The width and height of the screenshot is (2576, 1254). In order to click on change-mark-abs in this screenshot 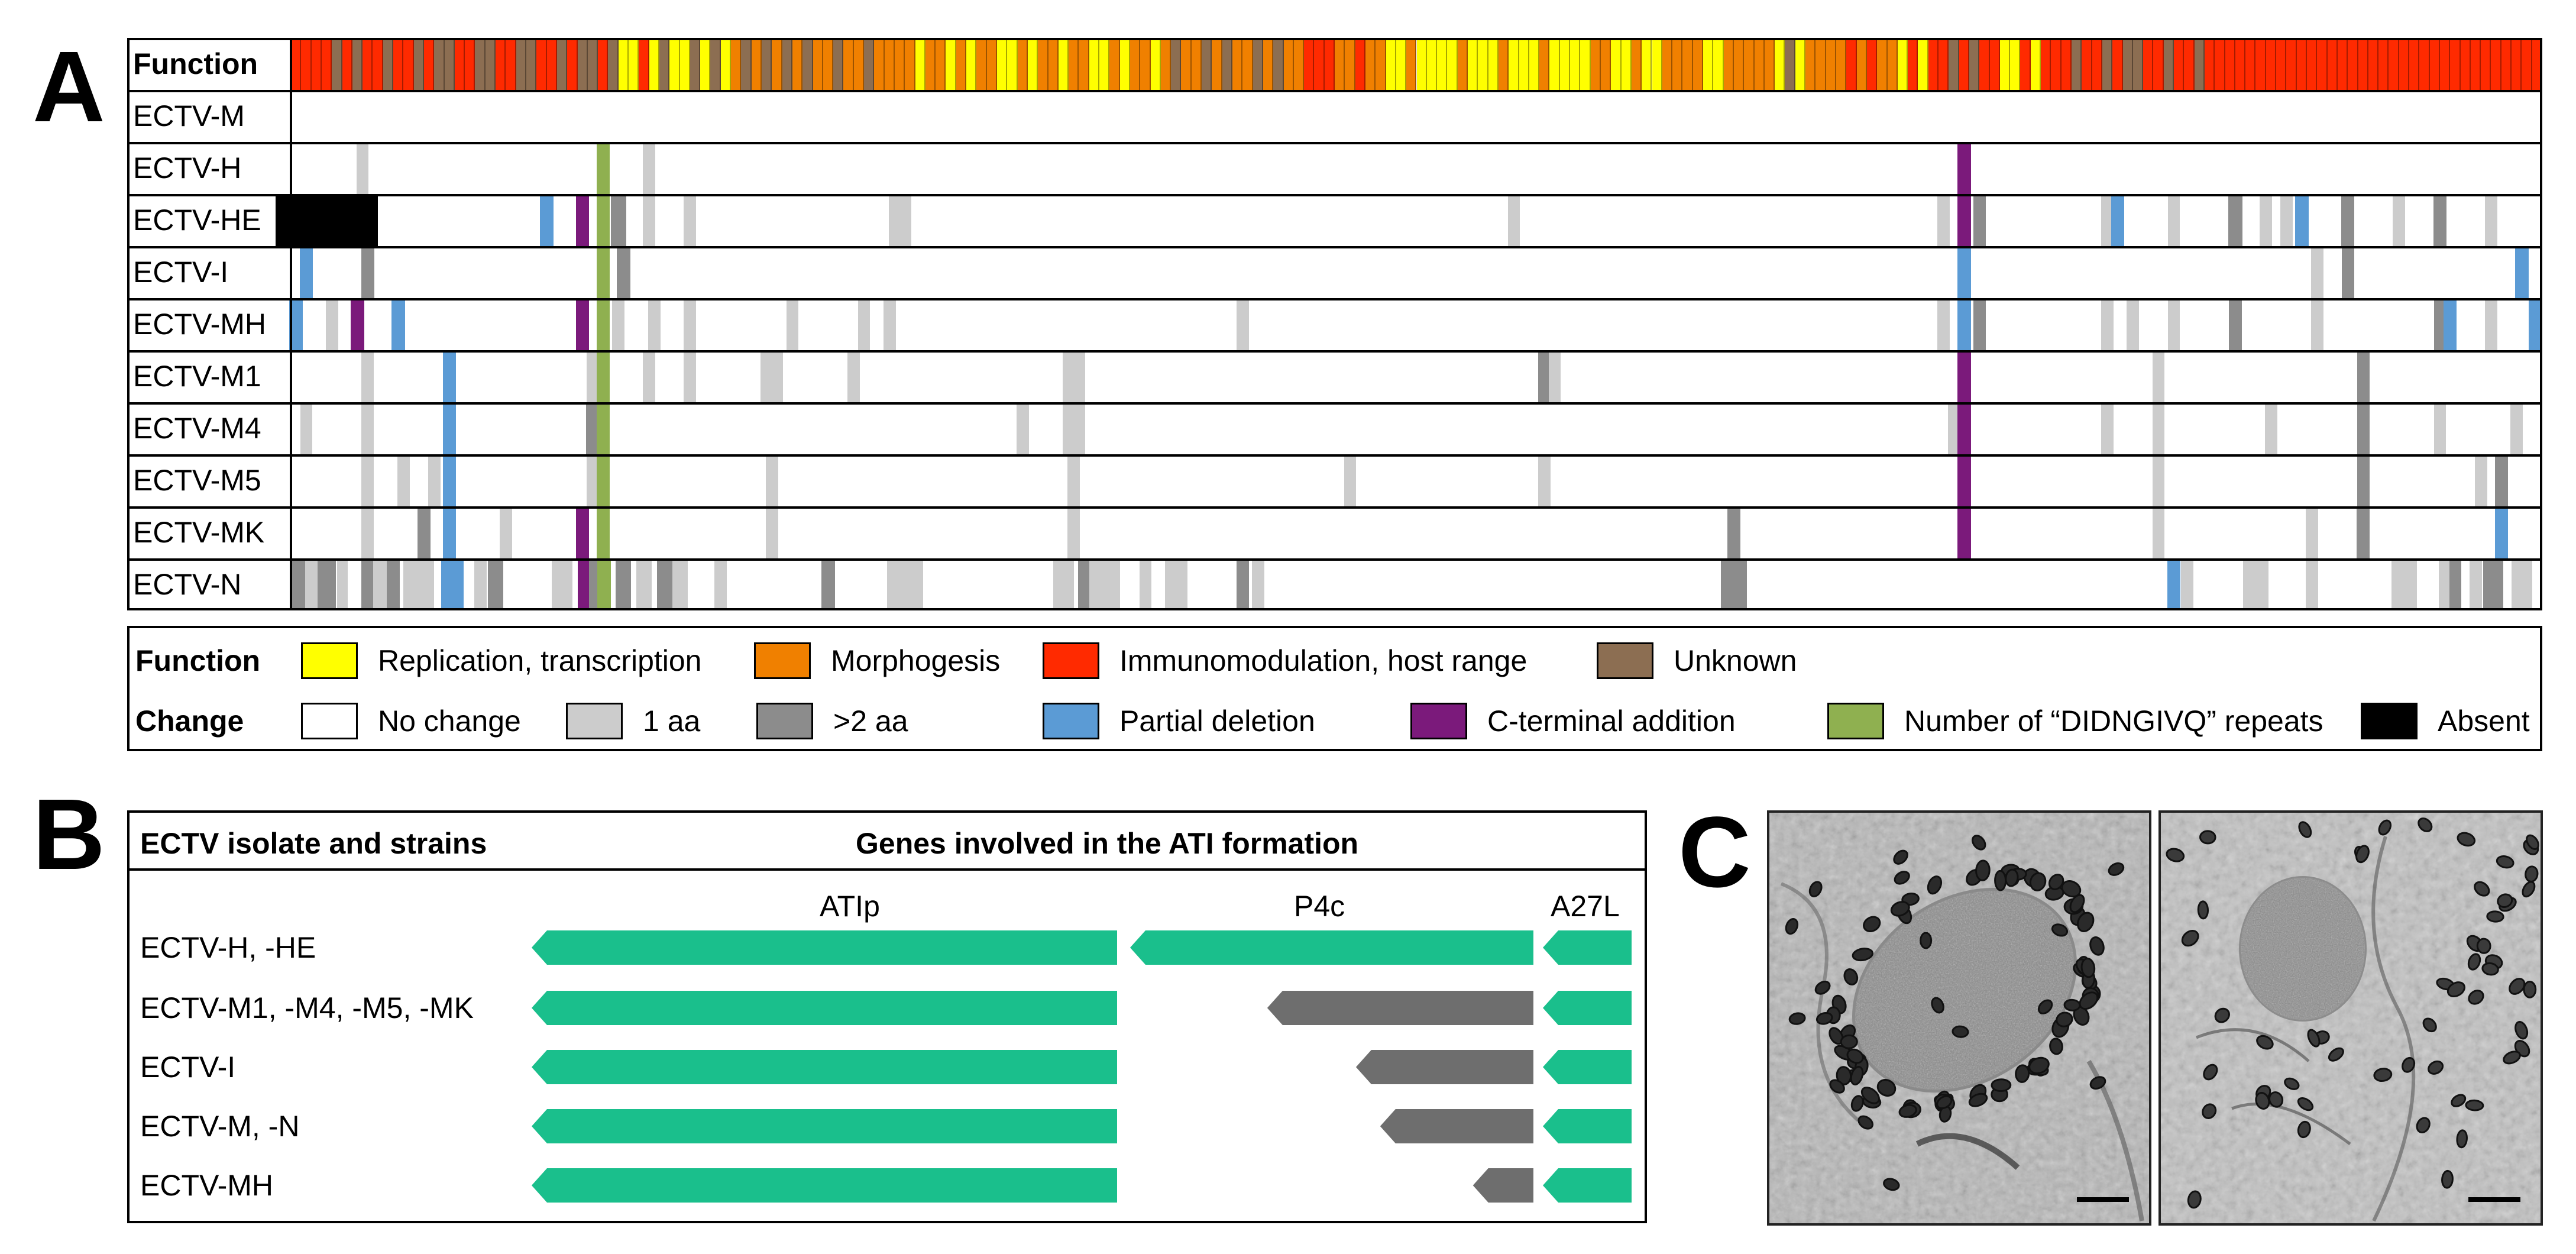, I will do `click(327, 221)`.